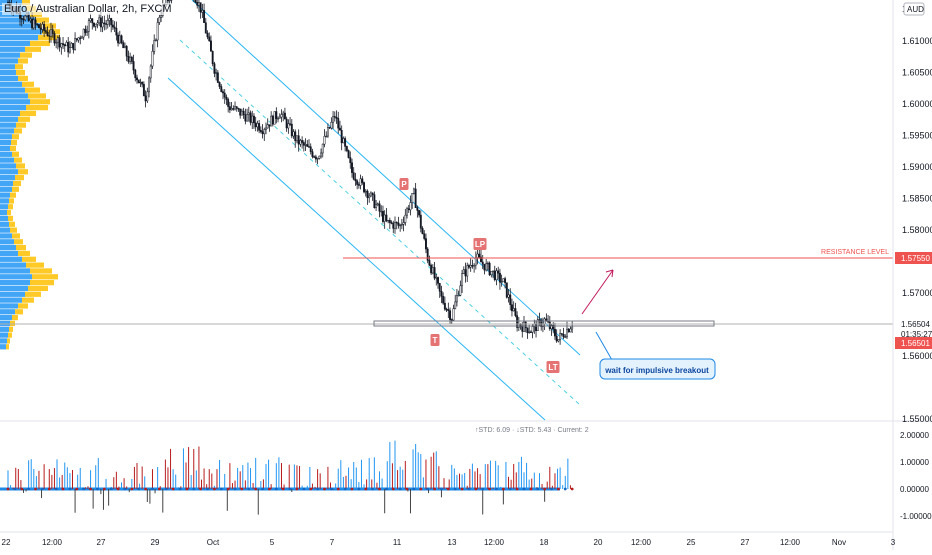 The width and height of the screenshot is (932, 555). What do you see at coordinates (88, 9) in the screenshot?
I see `chart-title: Euro / Australian Dollar, 2h, FXCM` at bounding box center [88, 9].